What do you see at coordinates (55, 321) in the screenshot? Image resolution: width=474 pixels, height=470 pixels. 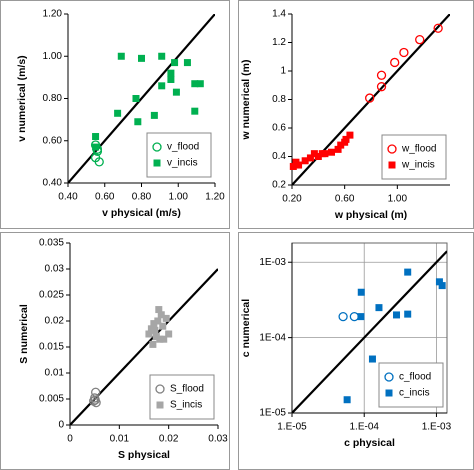 I see `y-tick-label: 0.02` at bounding box center [55, 321].